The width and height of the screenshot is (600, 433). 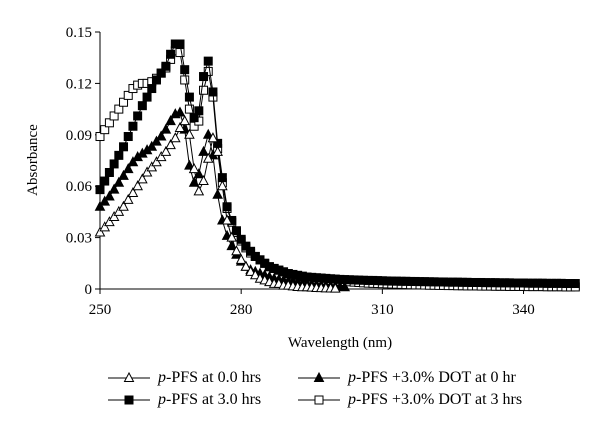 I want to click on x-tick-label: 280, so click(x=241, y=310).